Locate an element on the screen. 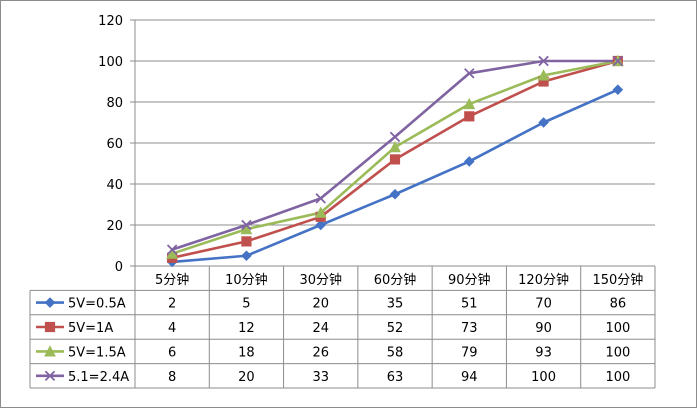  table-value: 12 is located at coordinates (246, 328).